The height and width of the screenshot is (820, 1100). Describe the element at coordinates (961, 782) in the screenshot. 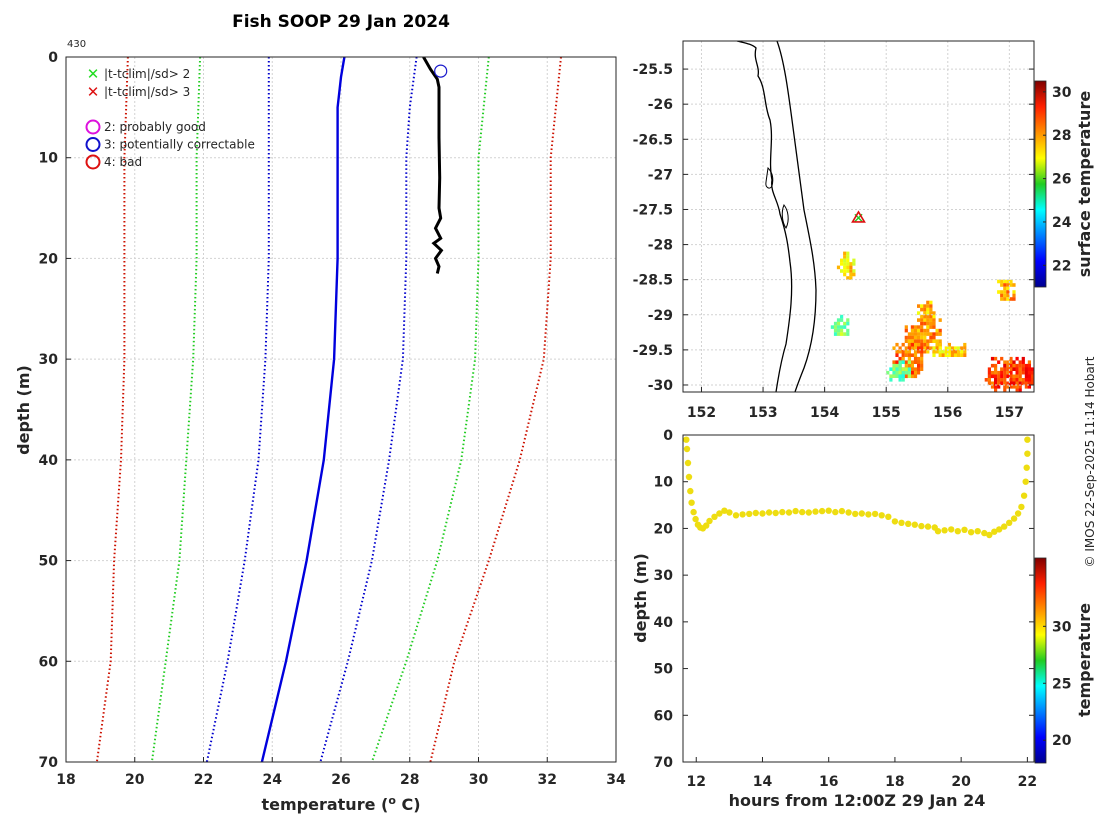

I see `dt-xtick-label: 20` at that location.